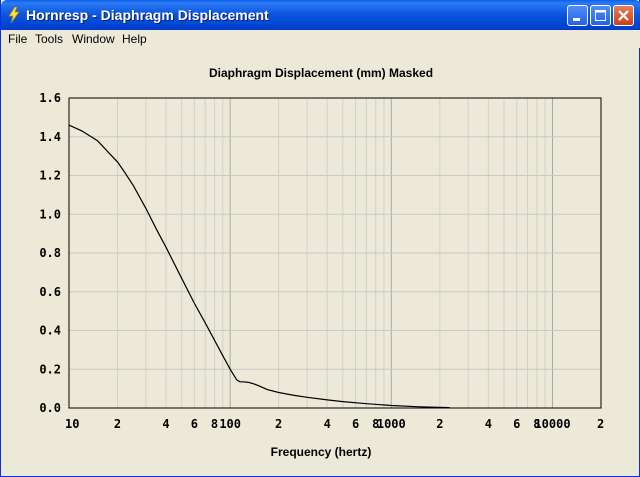 This screenshot has height=477, width=640. Describe the element at coordinates (50, 137) in the screenshot. I see `y-tick-label: 1.4` at that location.